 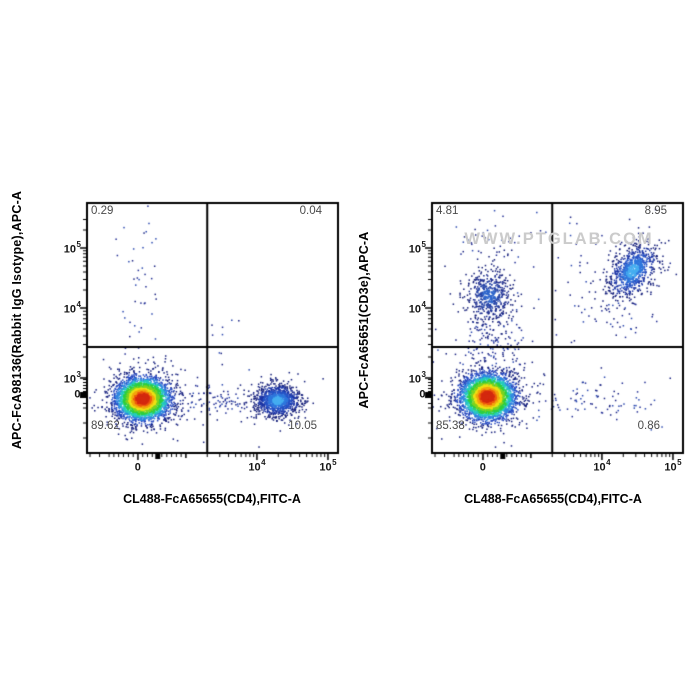 I want to click on quadrant-percent-lower-right: 0.86, so click(x=648, y=426).